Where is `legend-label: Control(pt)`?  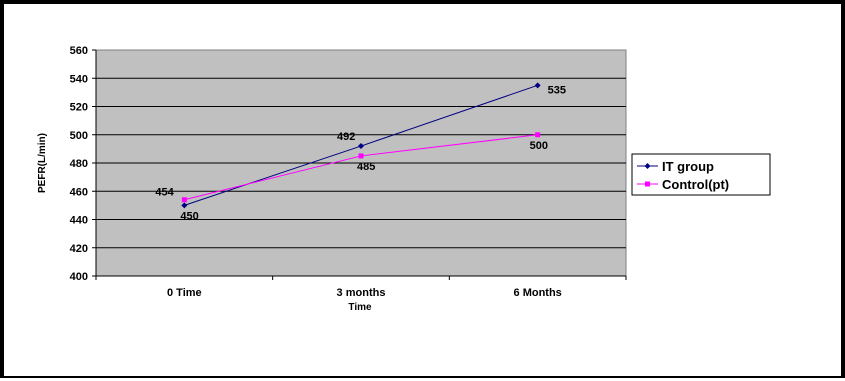 legend-label: Control(pt) is located at coordinates (695, 184).